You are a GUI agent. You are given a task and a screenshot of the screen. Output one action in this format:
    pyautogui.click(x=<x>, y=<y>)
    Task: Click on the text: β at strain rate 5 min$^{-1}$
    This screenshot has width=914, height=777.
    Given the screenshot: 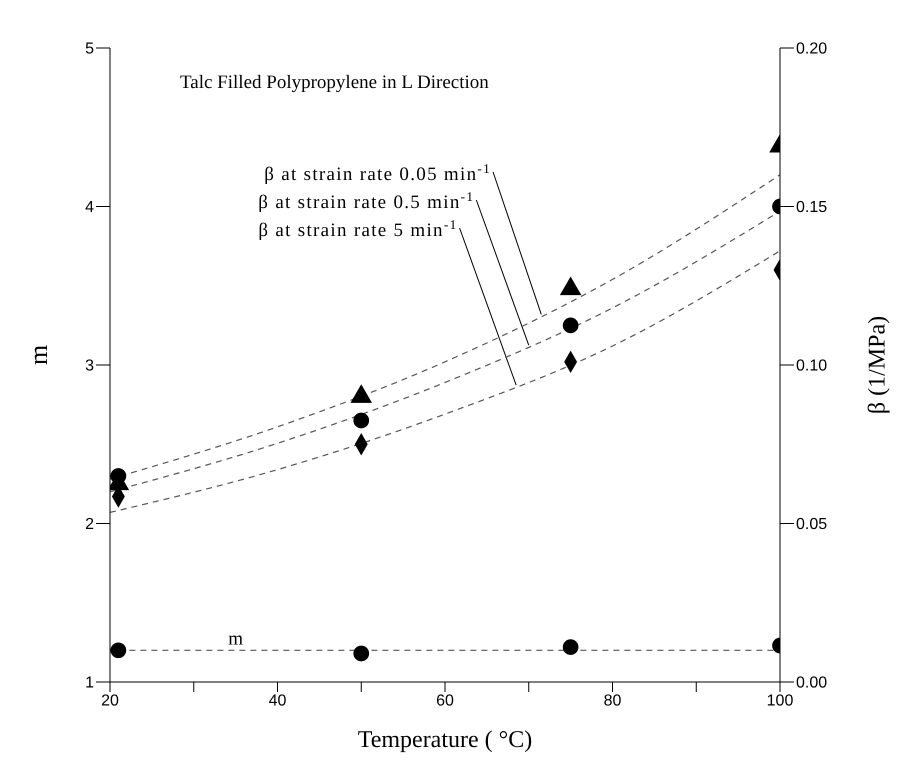 What is the action you would take?
    pyautogui.click(x=358, y=228)
    